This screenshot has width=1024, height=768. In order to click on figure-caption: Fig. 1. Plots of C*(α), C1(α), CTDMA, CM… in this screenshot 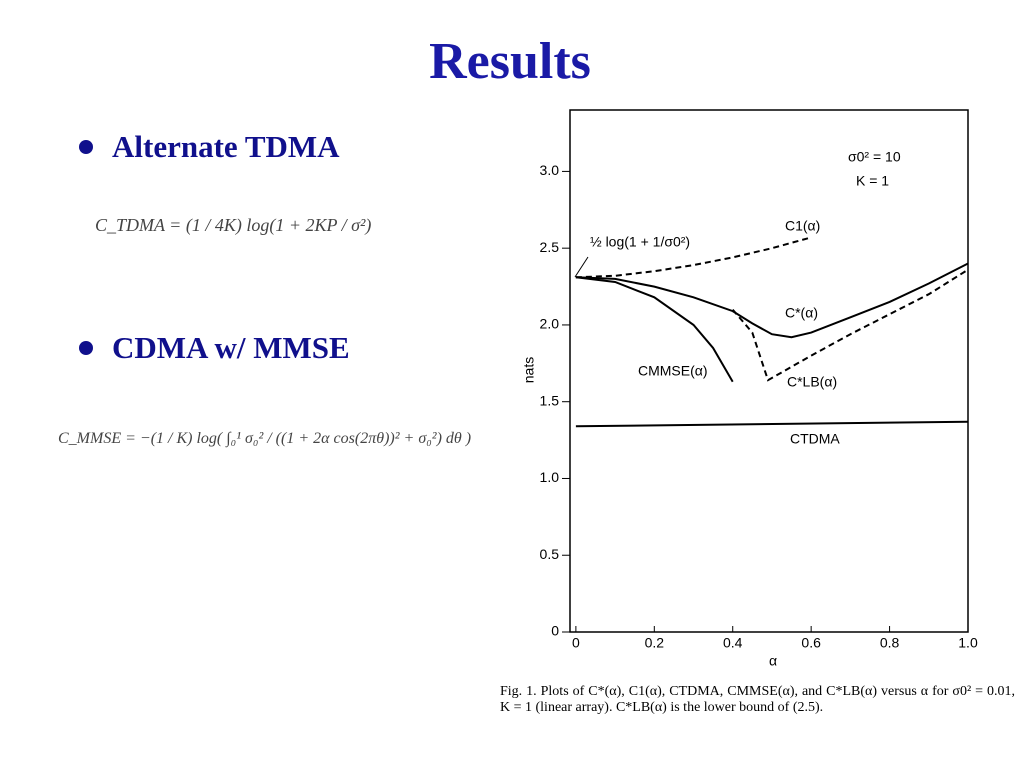, I will do `click(757, 699)`.